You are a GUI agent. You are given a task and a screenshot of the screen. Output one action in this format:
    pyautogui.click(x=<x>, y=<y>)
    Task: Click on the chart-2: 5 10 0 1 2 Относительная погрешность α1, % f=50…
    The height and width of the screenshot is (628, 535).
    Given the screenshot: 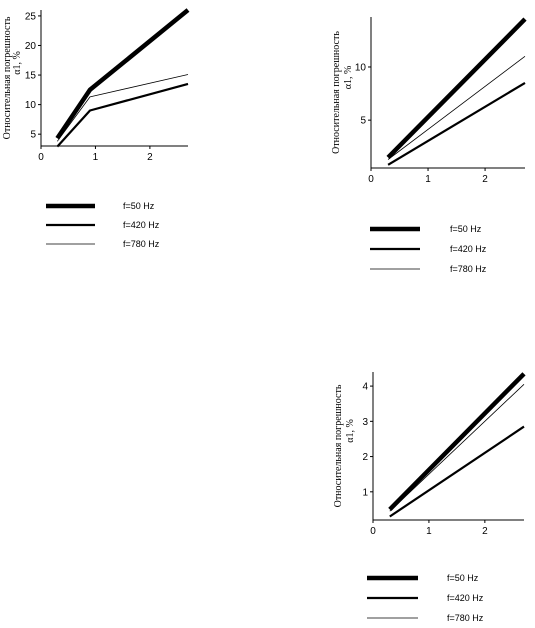 What is the action you would take?
    pyautogui.click(x=429, y=145)
    